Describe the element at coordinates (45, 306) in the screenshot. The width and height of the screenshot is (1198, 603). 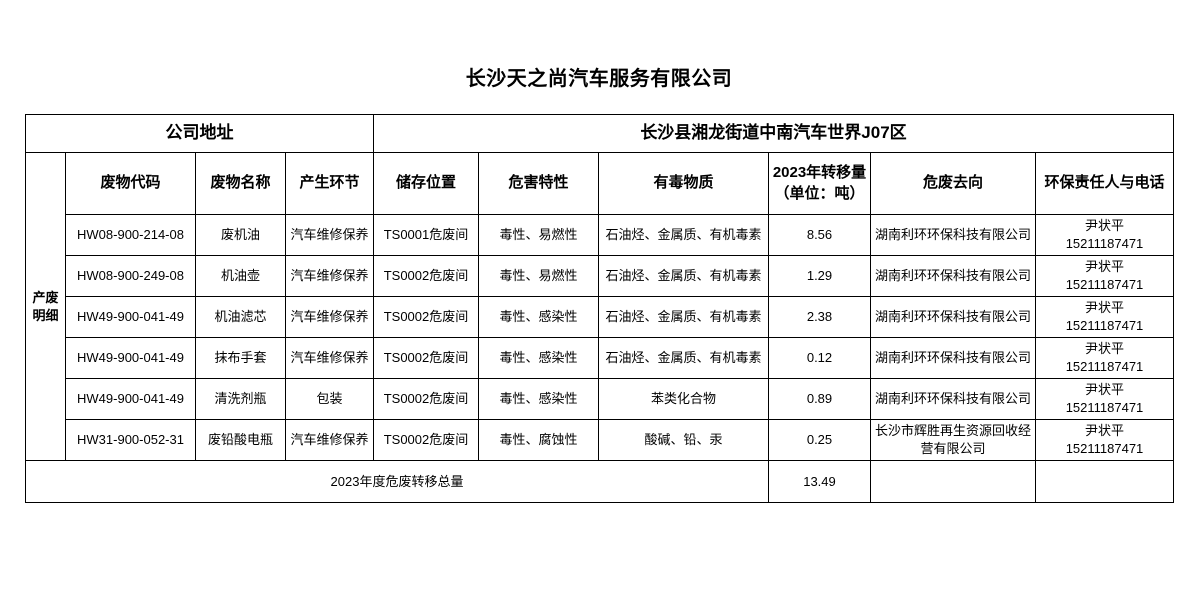
I see `section-header-waste-details: 产废明细` at that location.